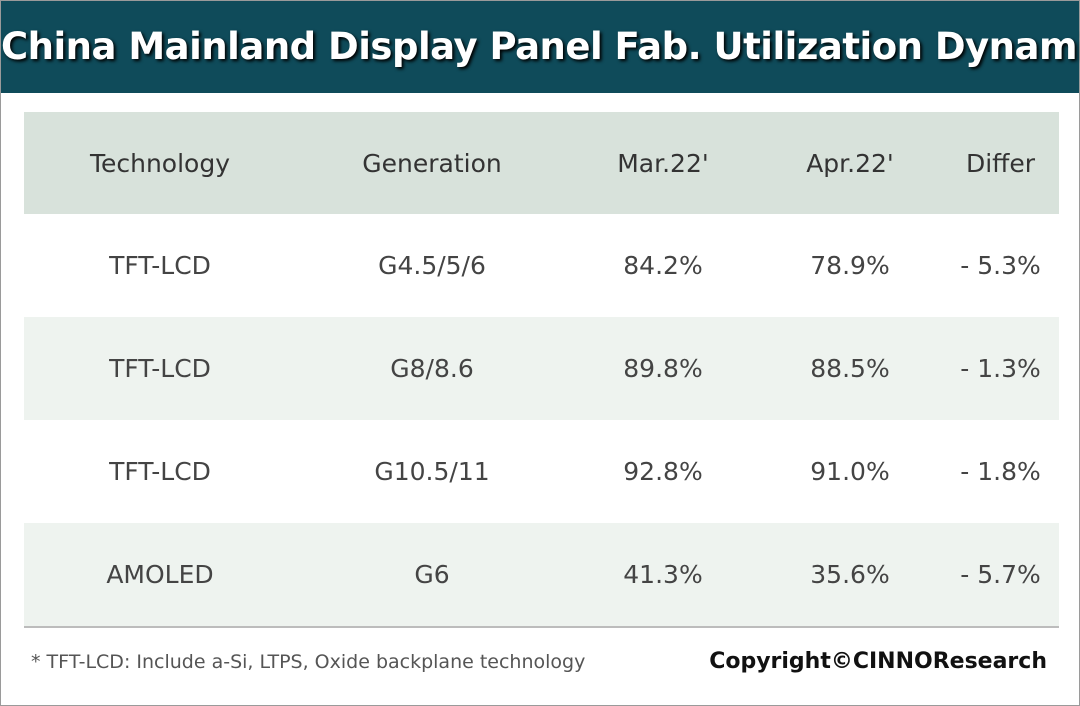 The width and height of the screenshot is (1080, 706). I want to click on table-cell: - 1.3%, so click(1000, 368).